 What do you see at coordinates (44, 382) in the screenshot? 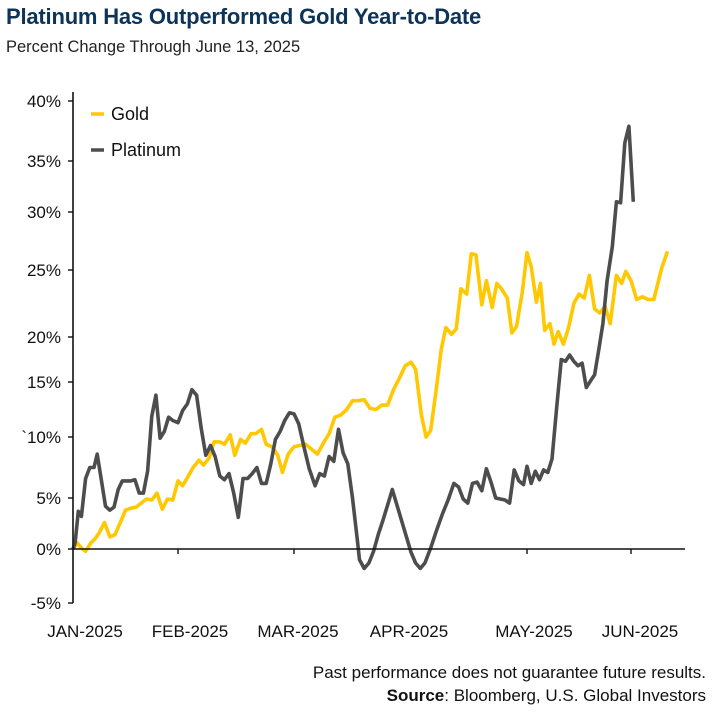
I see `y-tick-label: 15%` at bounding box center [44, 382].